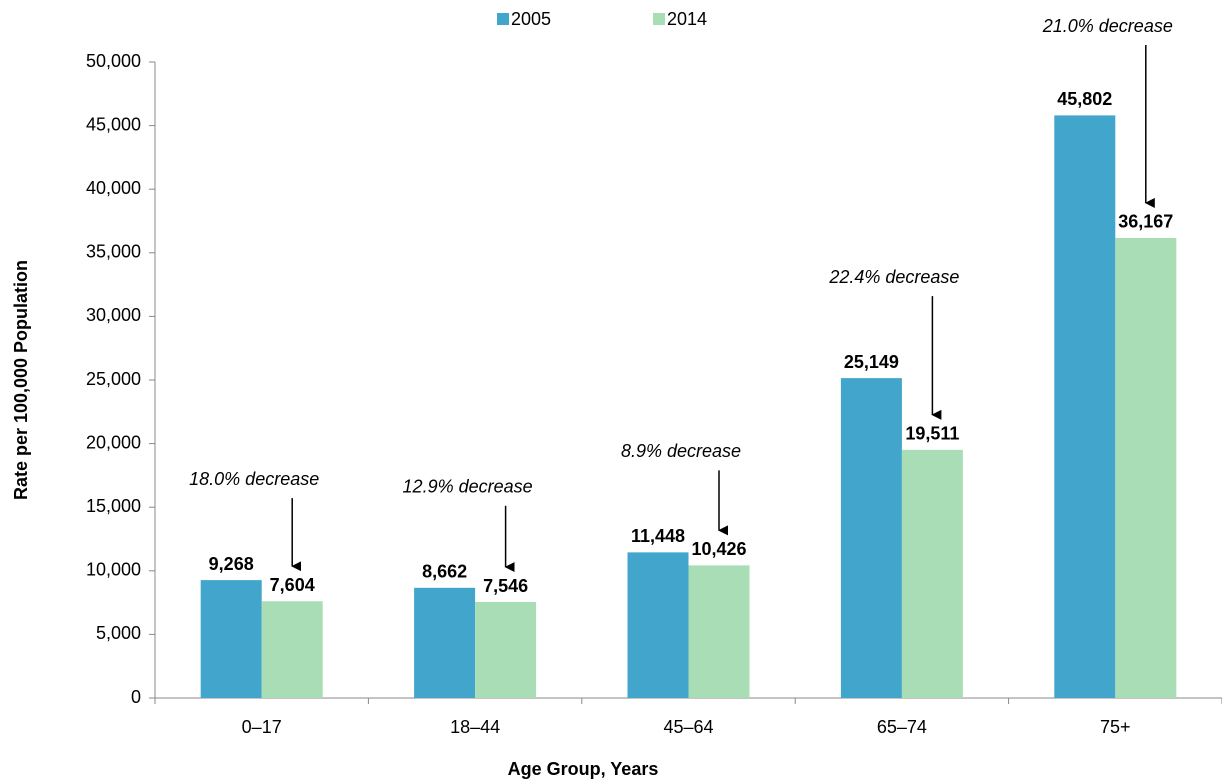 This screenshot has width=1222, height=783. Describe the element at coordinates (444, 572) in the screenshot. I see `value-label: 8,662` at that location.